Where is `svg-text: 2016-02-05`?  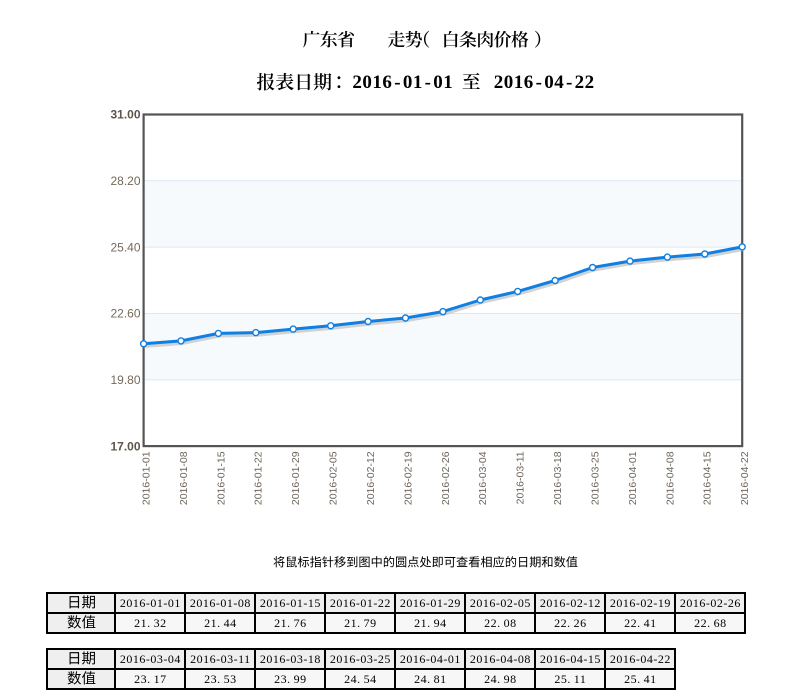
svg-text: 2016-02-05 is located at coordinates (334, 478).